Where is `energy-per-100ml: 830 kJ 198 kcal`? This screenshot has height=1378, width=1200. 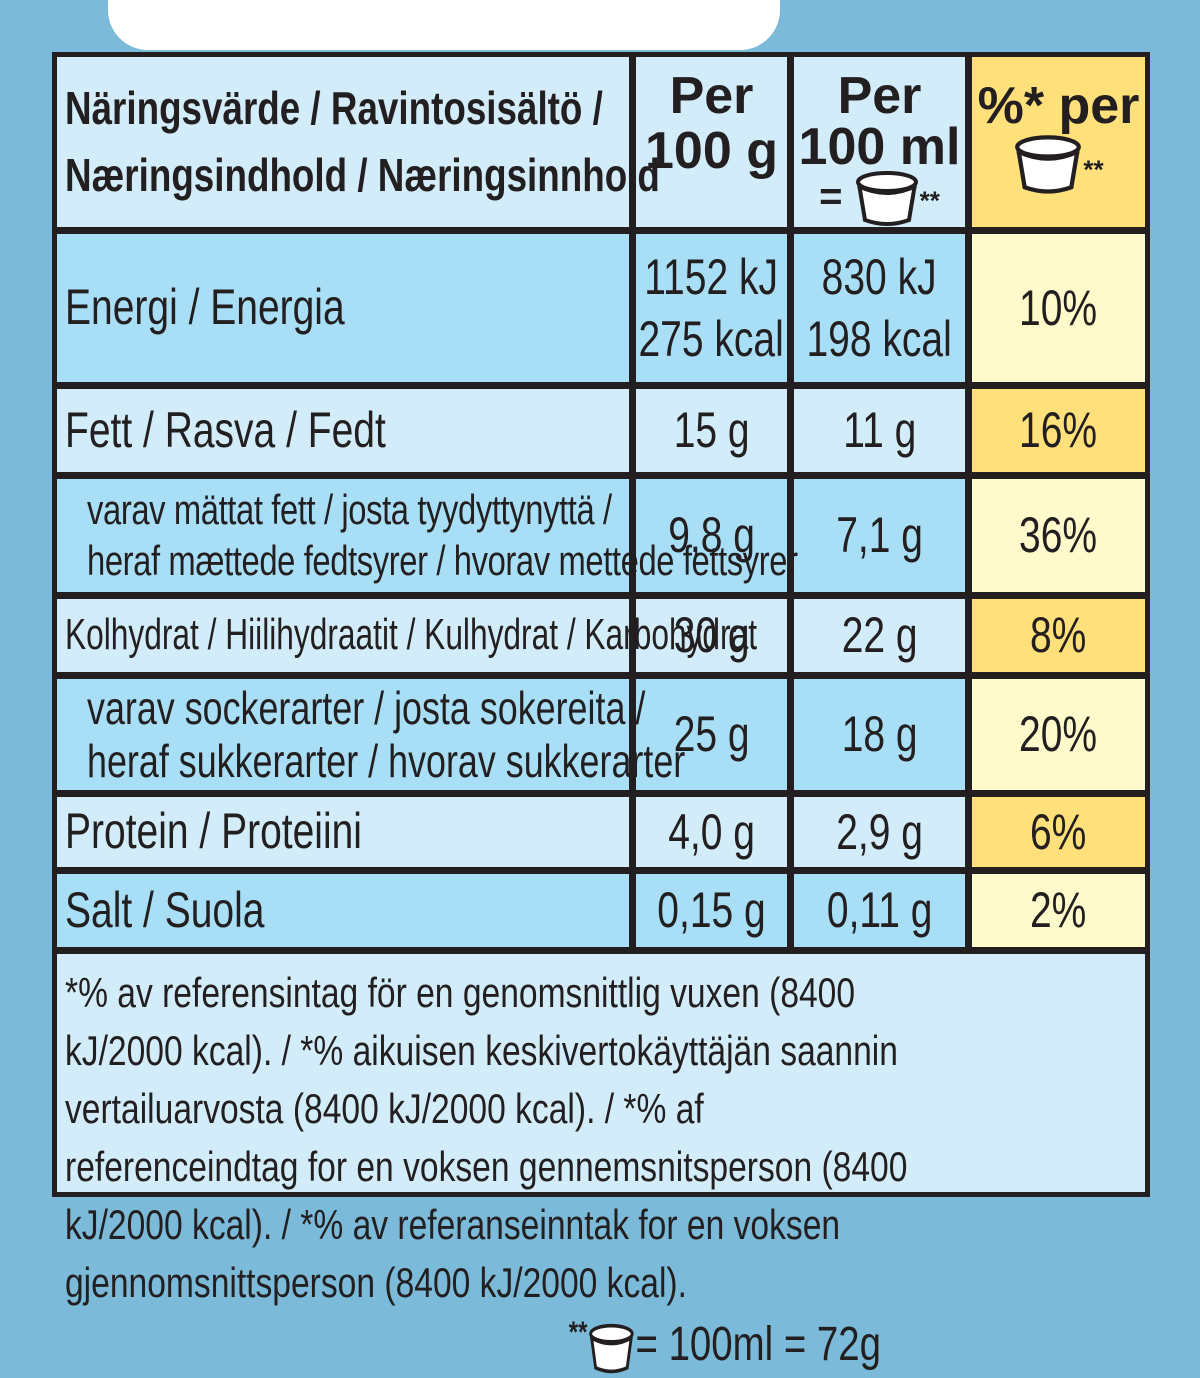
energy-per-100ml: 830 kJ 198 kcal is located at coordinates (879, 308).